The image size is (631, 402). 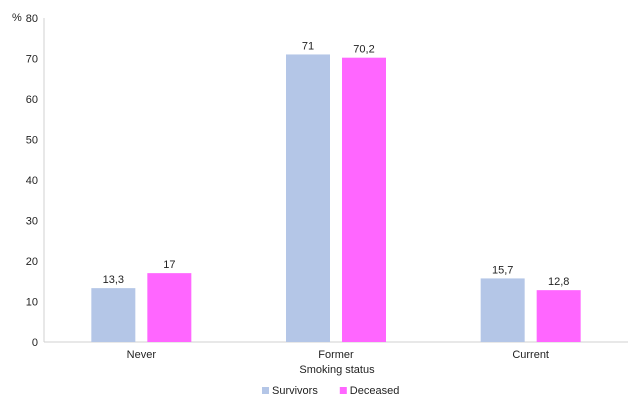 What do you see at coordinates (265, 390) in the screenshot?
I see `legend-swatch-survivors` at bounding box center [265, 390].